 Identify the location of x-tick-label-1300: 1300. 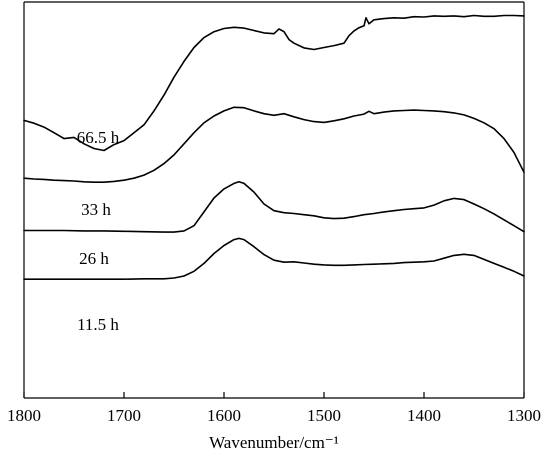
(524, 415).